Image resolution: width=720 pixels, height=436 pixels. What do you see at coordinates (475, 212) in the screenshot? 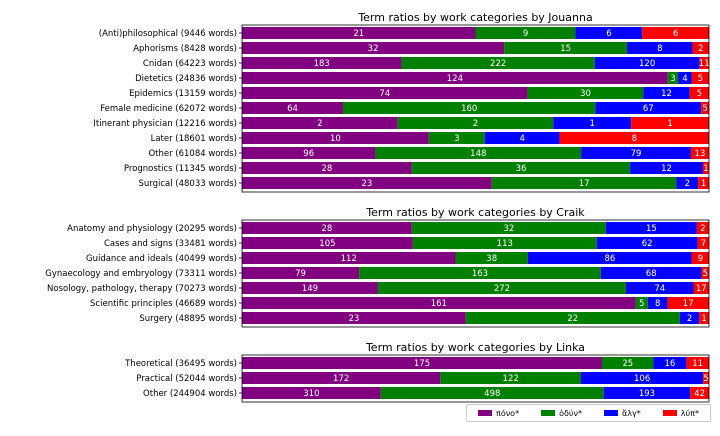
I see `chart-title-1: Term ratios by work categories by Craik` at bounding box center [475, 212].